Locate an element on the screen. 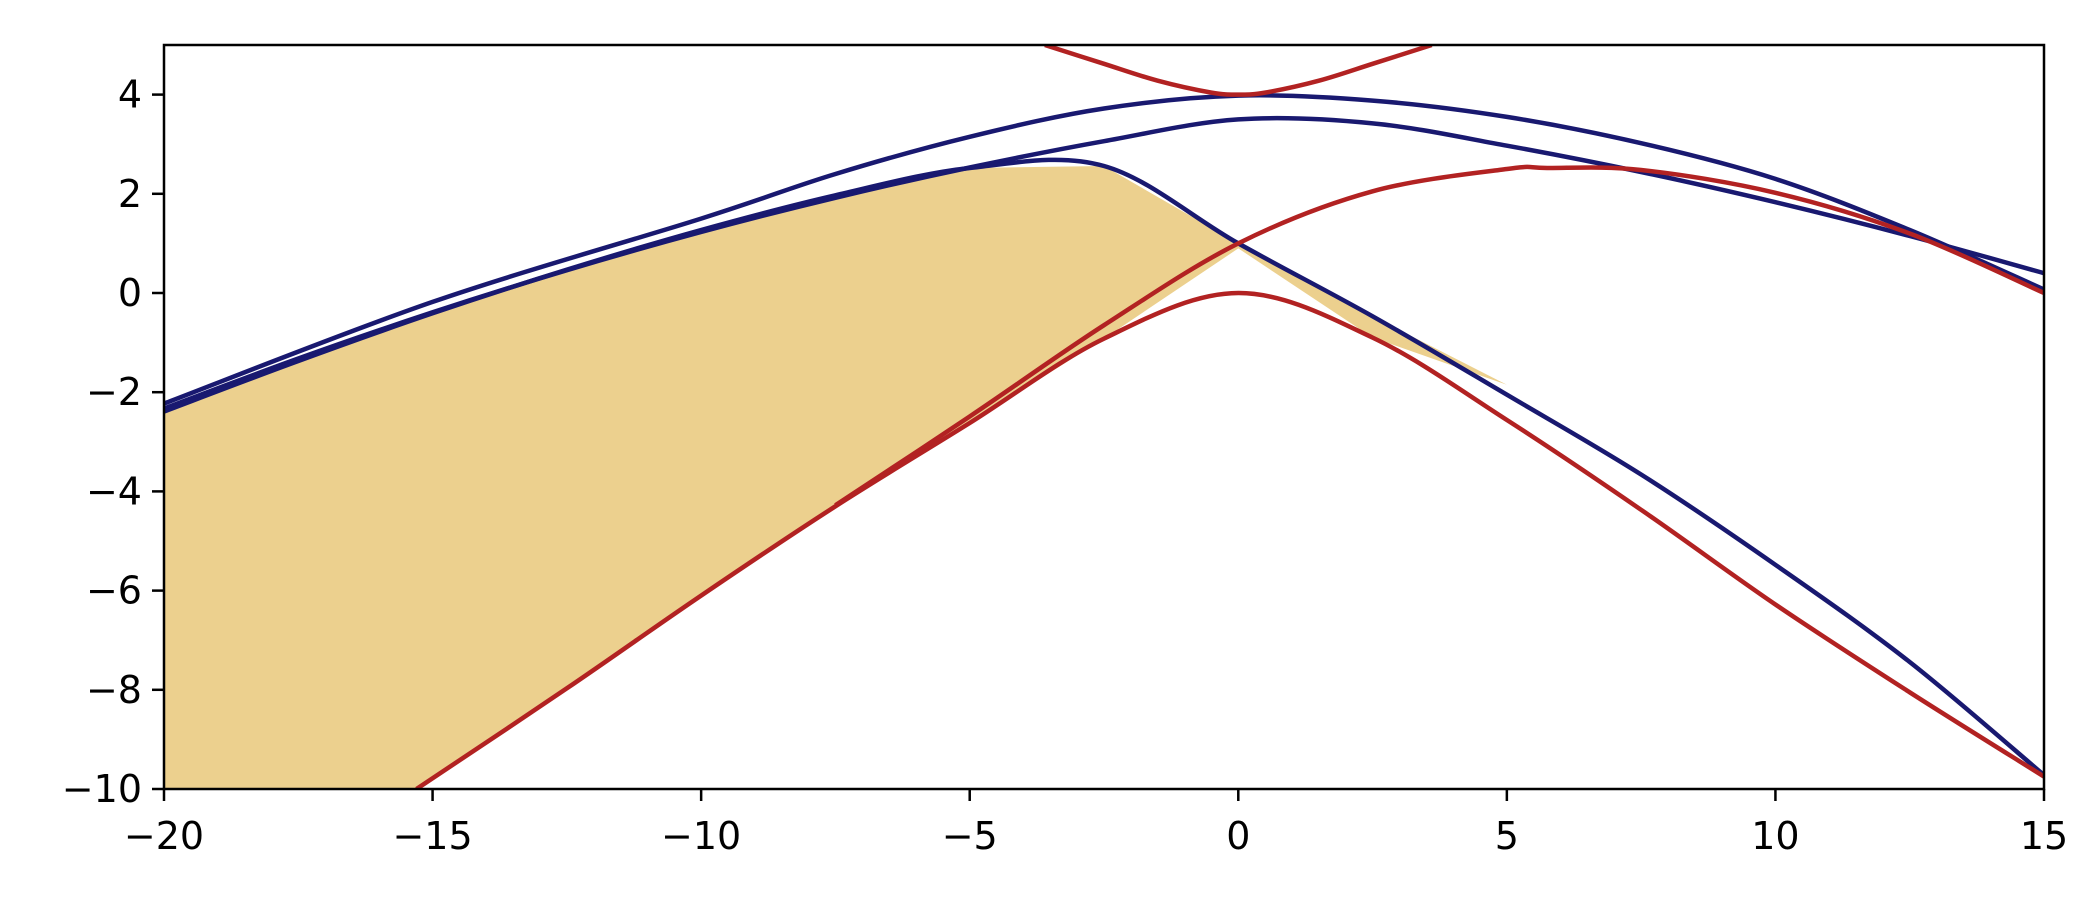  y-tick-label: −4 is located at coordinates (114, 491).